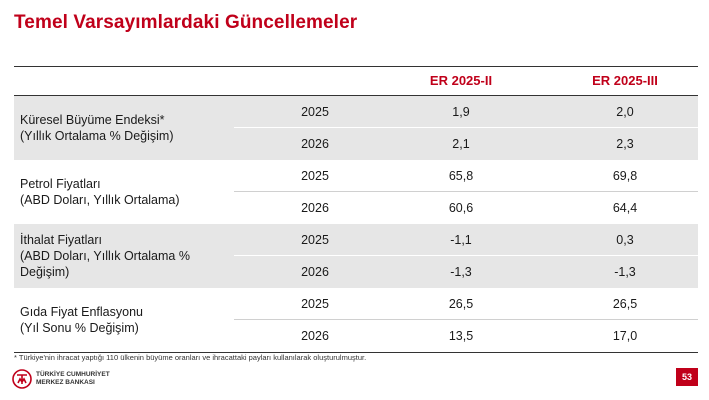 This screenshot has width=709, height=400. Describe the element at coordinates (356, 81) in the screenshot. I see `table-header: ER 2025-II ER 2025-III` at that location.